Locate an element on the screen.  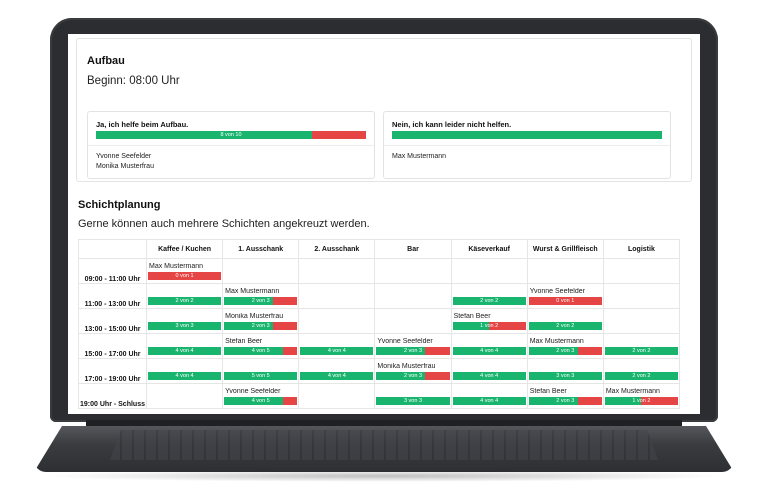
shift-time: 19:00 Uhr - Schluss is located at coordinates (112, 396).